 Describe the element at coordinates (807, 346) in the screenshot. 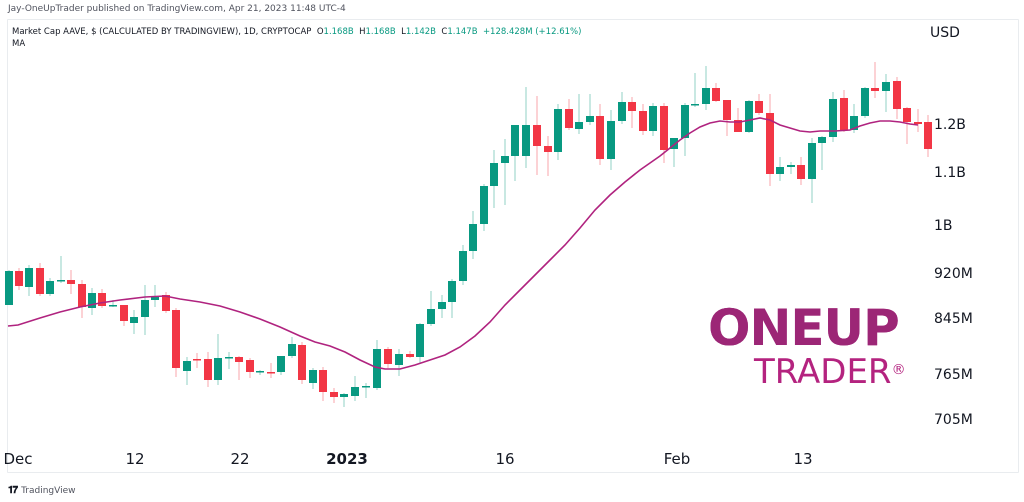

I see `oneup-trader-watermark: ONEUP TRADER®` at that location.